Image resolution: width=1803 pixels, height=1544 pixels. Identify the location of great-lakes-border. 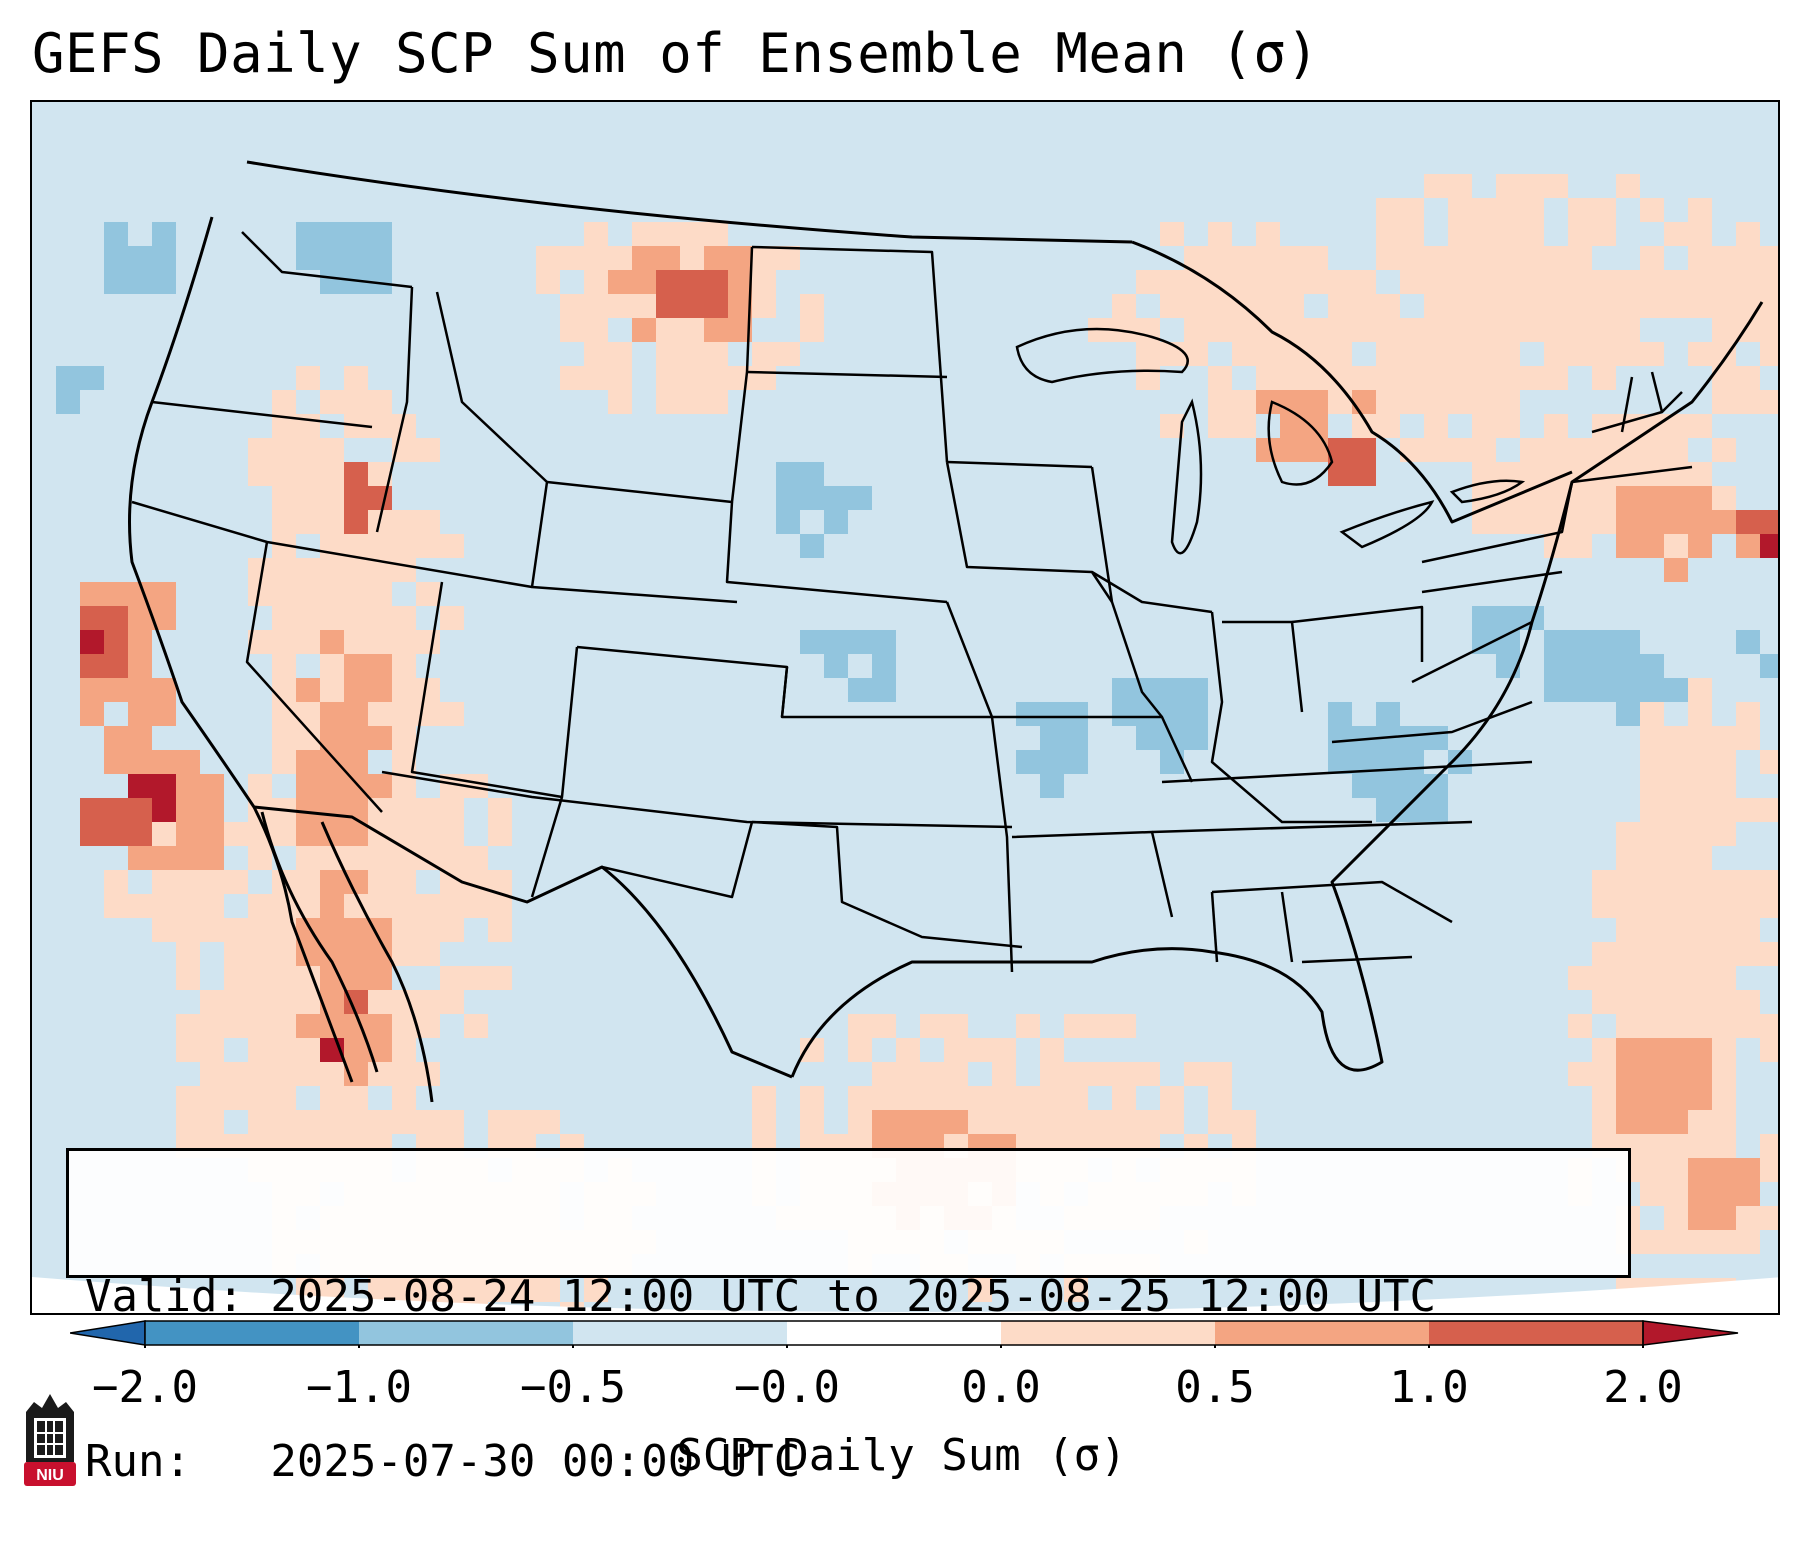
(1352, 382).